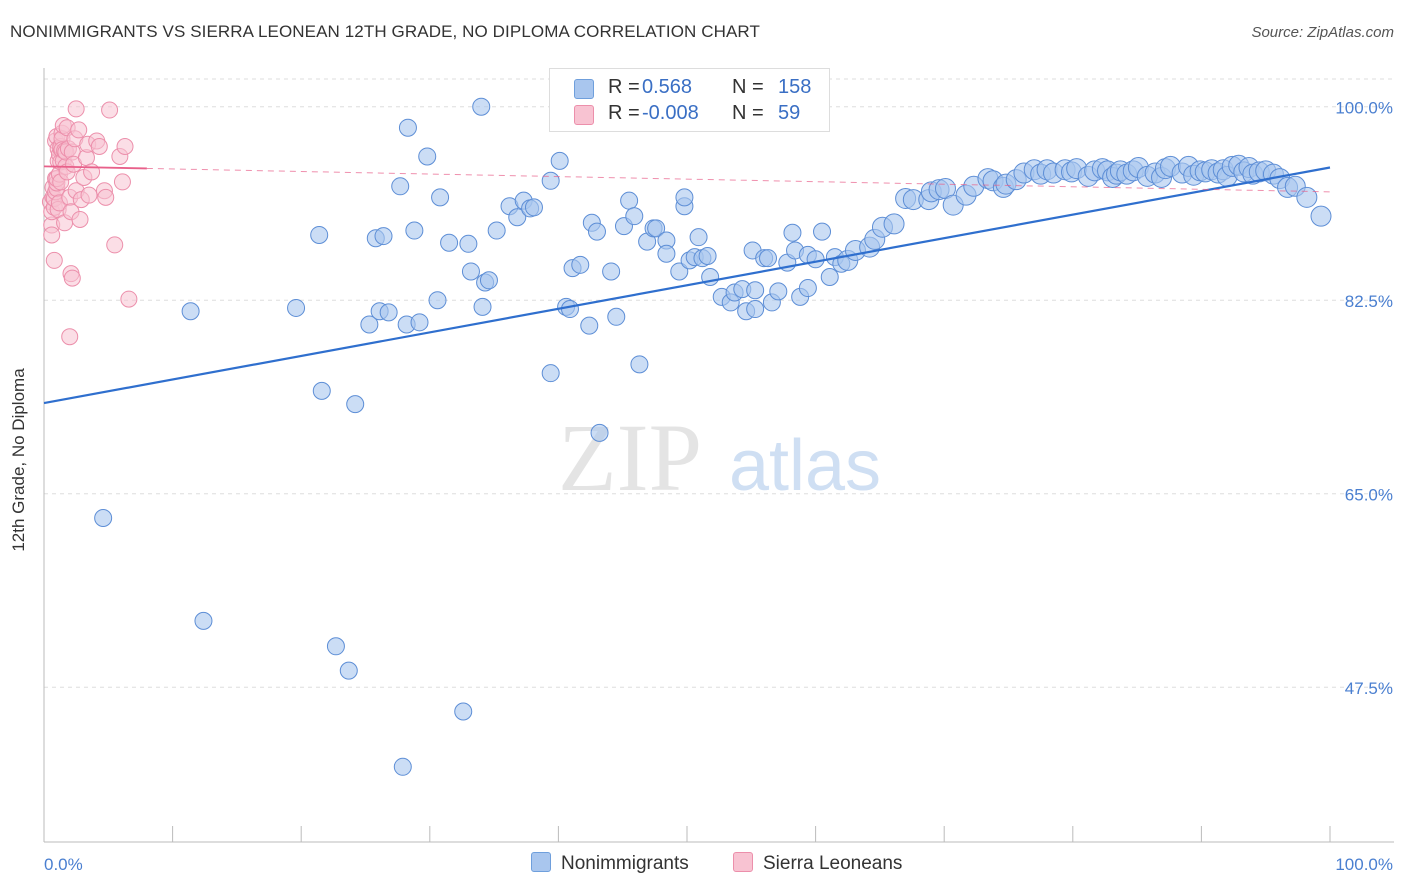  I want to click on legend-n-value: 59, so click(789, 113).